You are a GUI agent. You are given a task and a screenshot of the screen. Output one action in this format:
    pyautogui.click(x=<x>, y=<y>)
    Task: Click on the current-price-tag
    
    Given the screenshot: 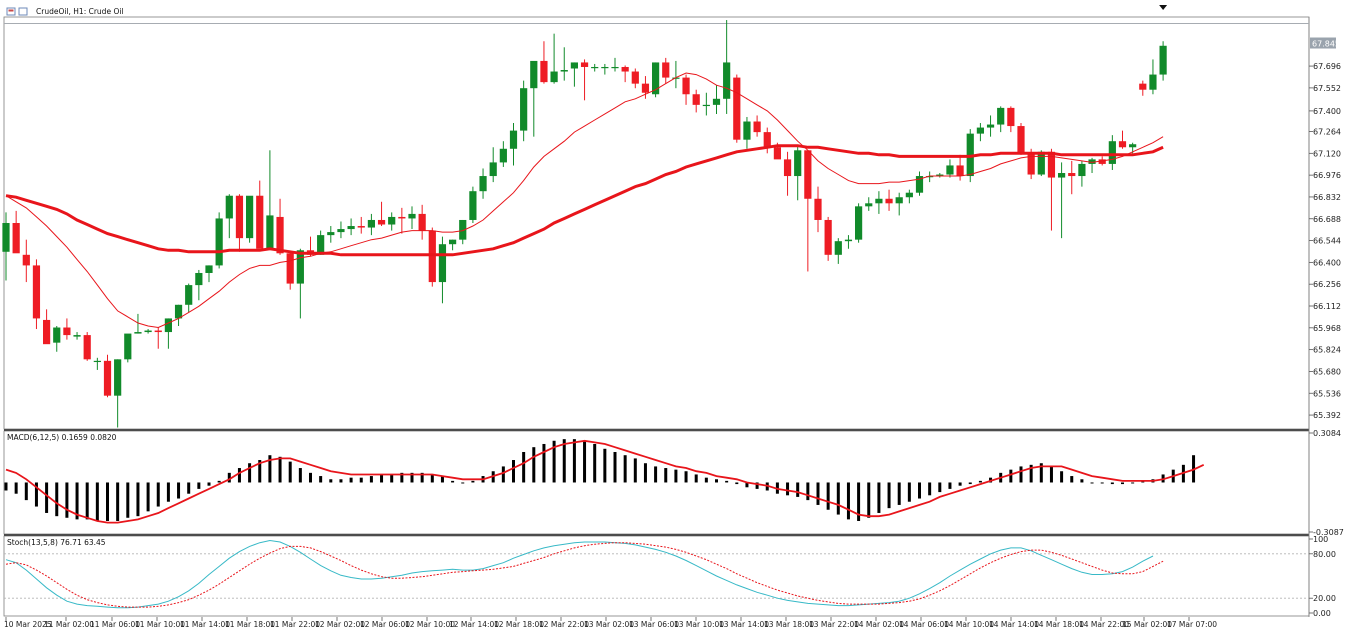 What is the action you would take?
    pyautogui.click(x=1323, y=43)
    